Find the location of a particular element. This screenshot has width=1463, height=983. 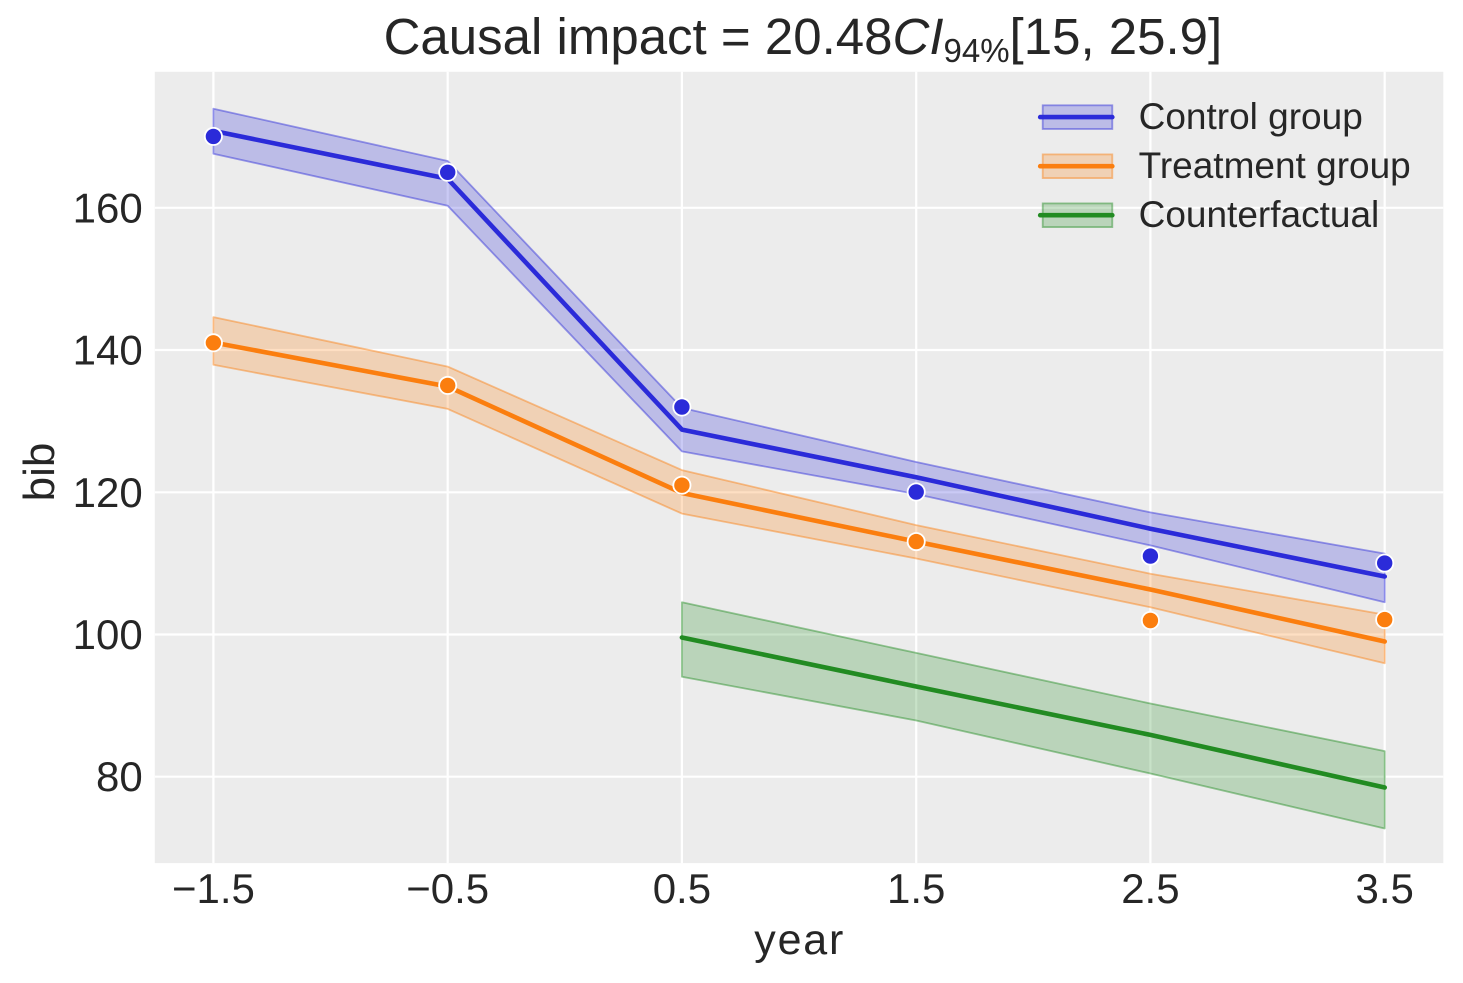

svg-text: Treatment group is located at coordinates (1275, 165).